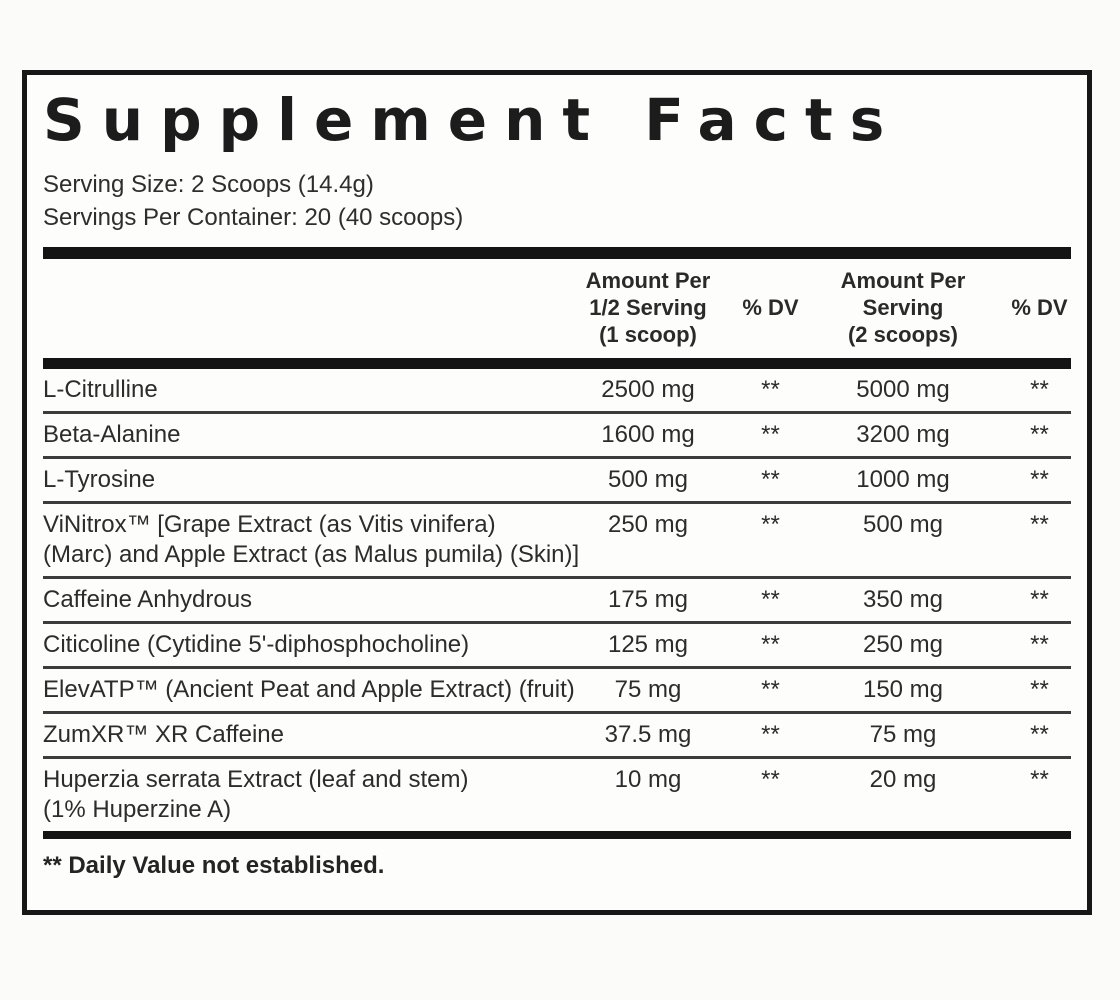 This screenshot has width=1120, height=1000. Describe the element at coordinates (557, 363) in the screenshot. I see `divider-thick-header` at that location.